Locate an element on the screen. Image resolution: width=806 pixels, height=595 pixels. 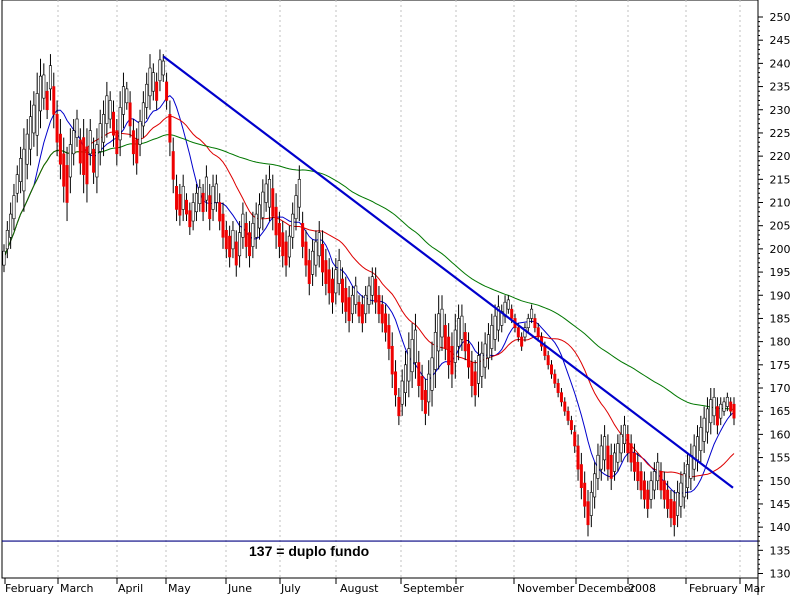
y-tick-label: 200 is located at coordinates (780, 249).